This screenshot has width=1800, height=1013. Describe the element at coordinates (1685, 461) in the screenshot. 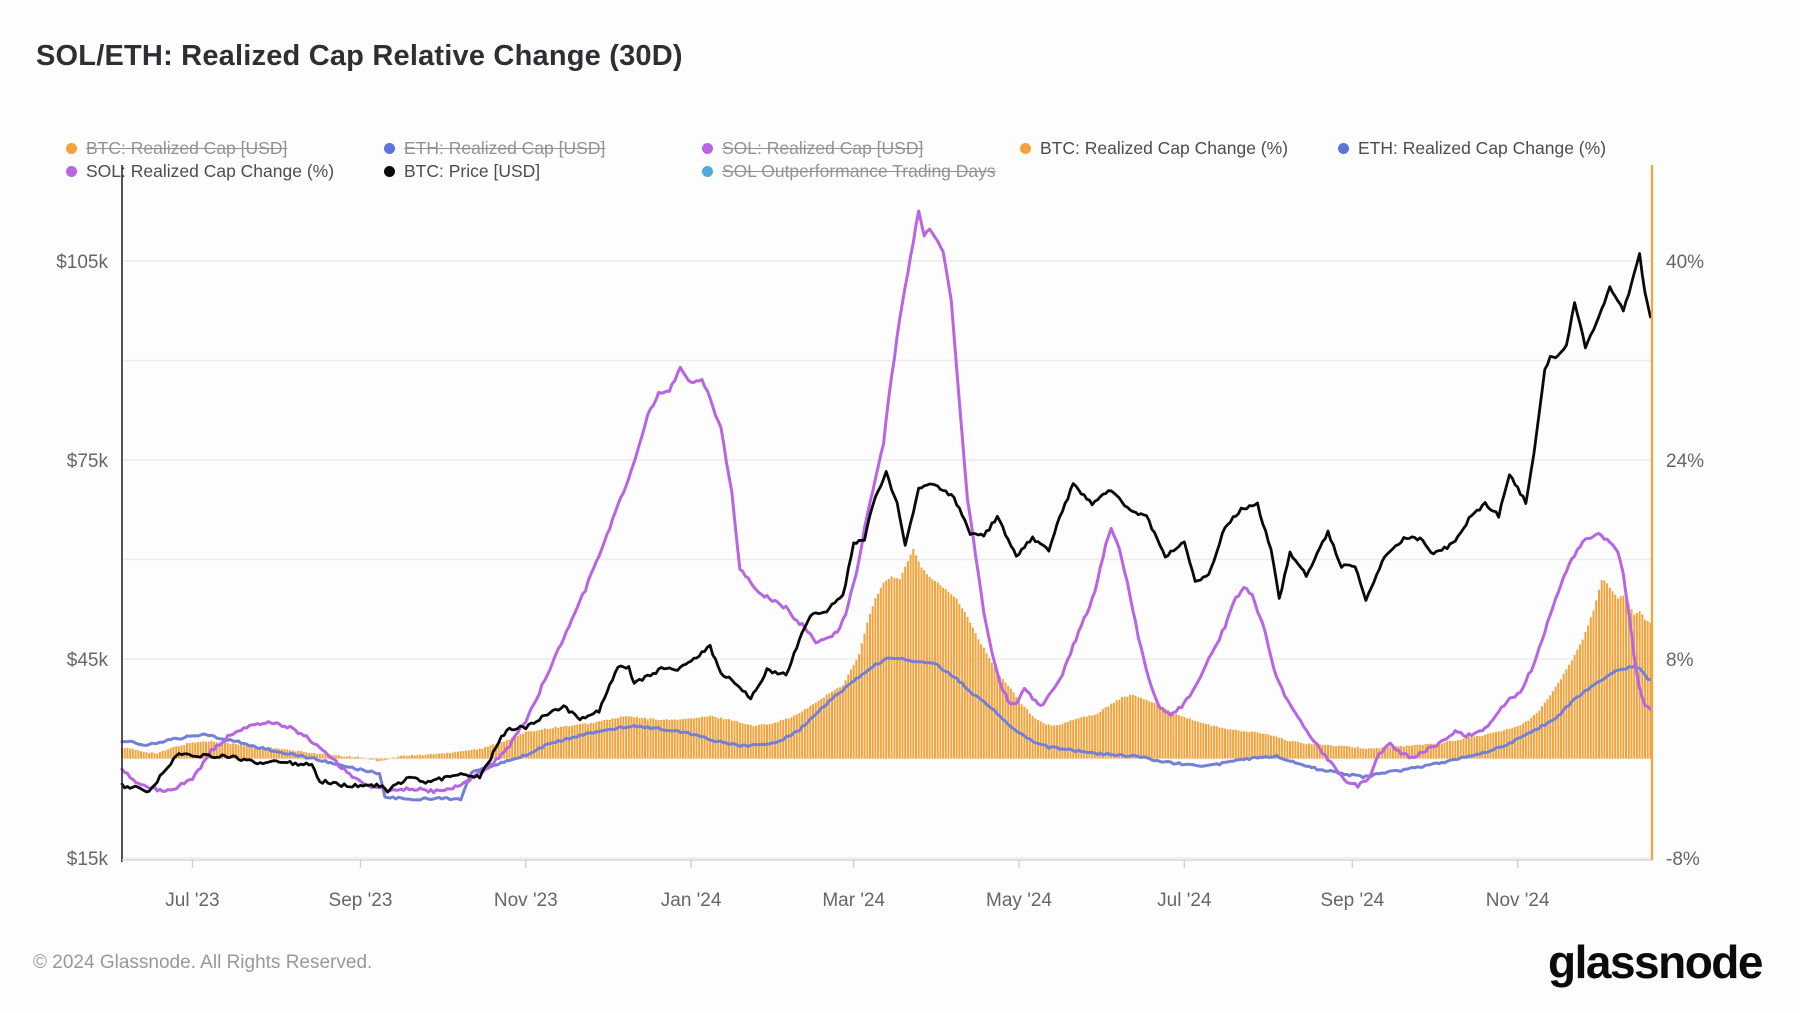

I see `right-axis-tick-label: 24%` at that location.